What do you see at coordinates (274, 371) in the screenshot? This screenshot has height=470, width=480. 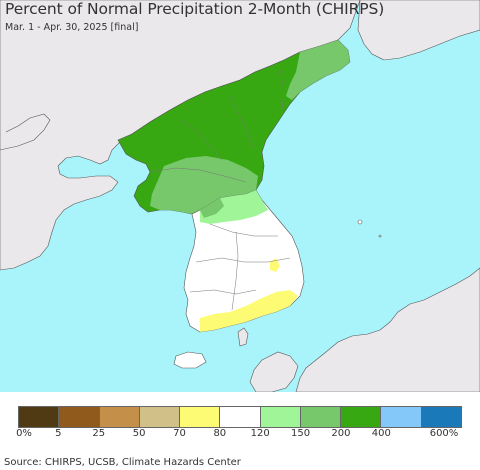 I see `japan-kyushu` at bounding box center [274, 371].